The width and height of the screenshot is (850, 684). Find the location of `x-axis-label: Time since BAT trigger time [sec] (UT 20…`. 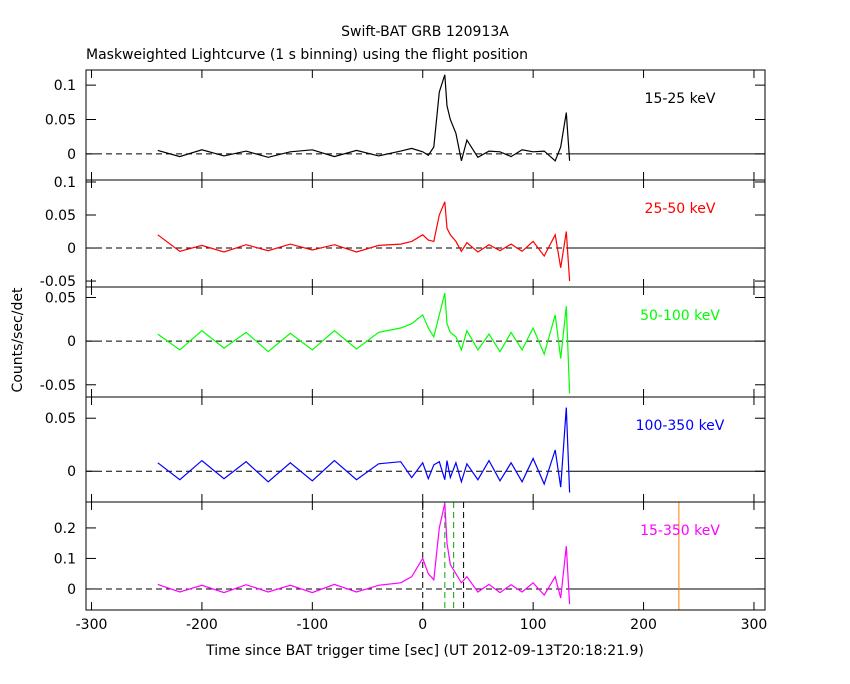

x-axis-label: Time since BAT trigger time [sec] (UT 20… is located at coordinates (424, 651).